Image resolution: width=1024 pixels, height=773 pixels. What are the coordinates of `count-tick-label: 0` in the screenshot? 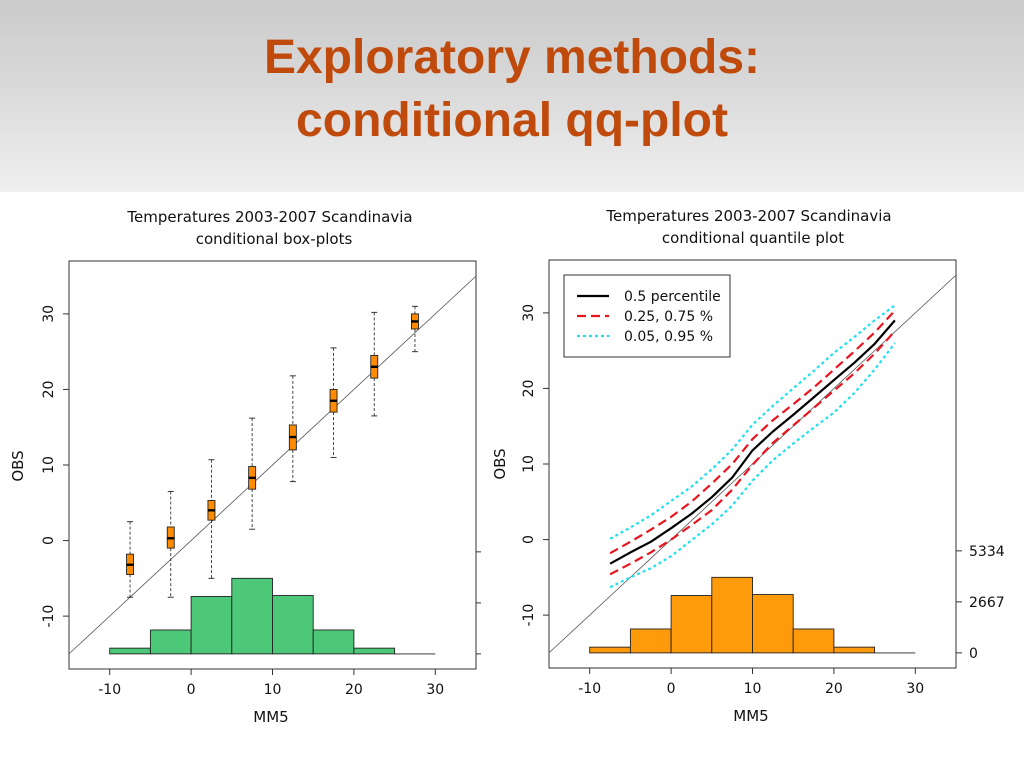 It's located at (973, 654).